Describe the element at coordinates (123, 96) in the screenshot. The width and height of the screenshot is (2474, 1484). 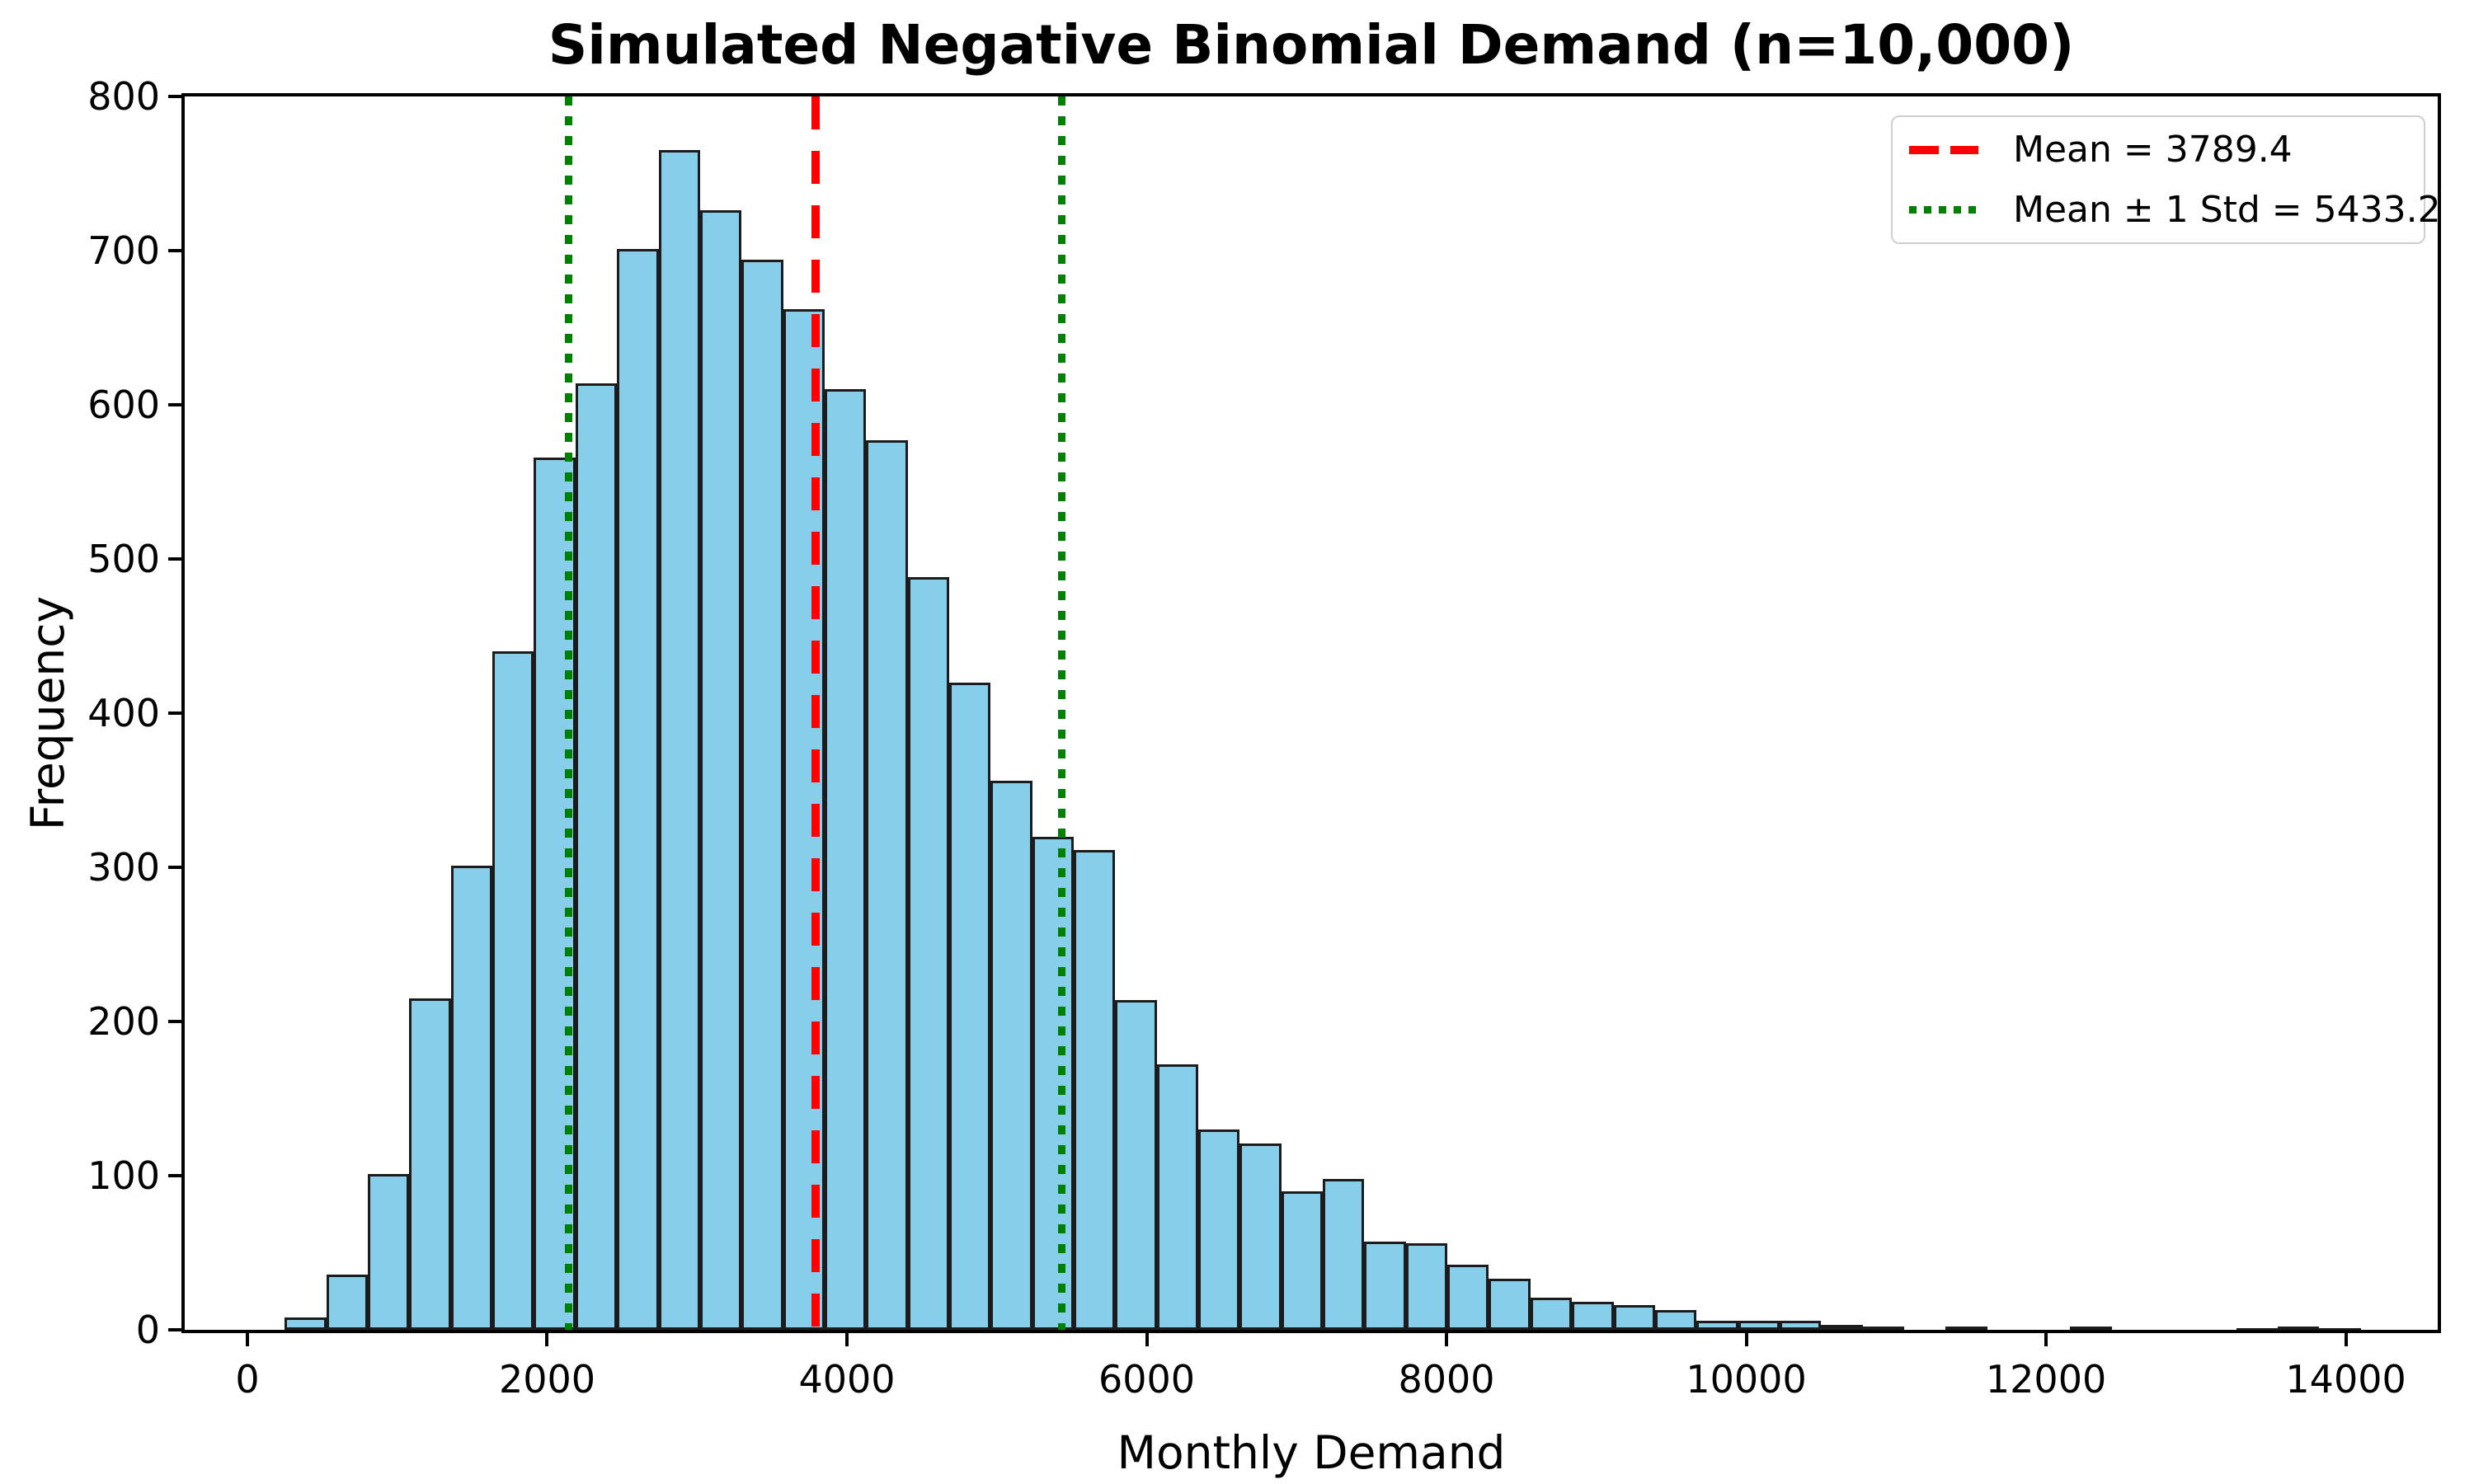
I see `y-tick-label: 800` at that location.